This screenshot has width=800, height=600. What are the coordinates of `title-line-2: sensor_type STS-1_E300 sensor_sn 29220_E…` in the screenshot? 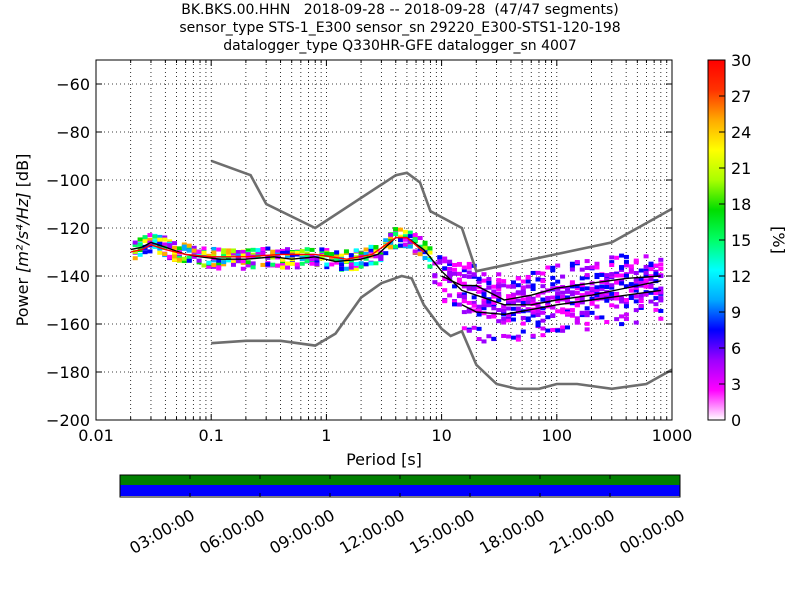 It's located at (400, 28).